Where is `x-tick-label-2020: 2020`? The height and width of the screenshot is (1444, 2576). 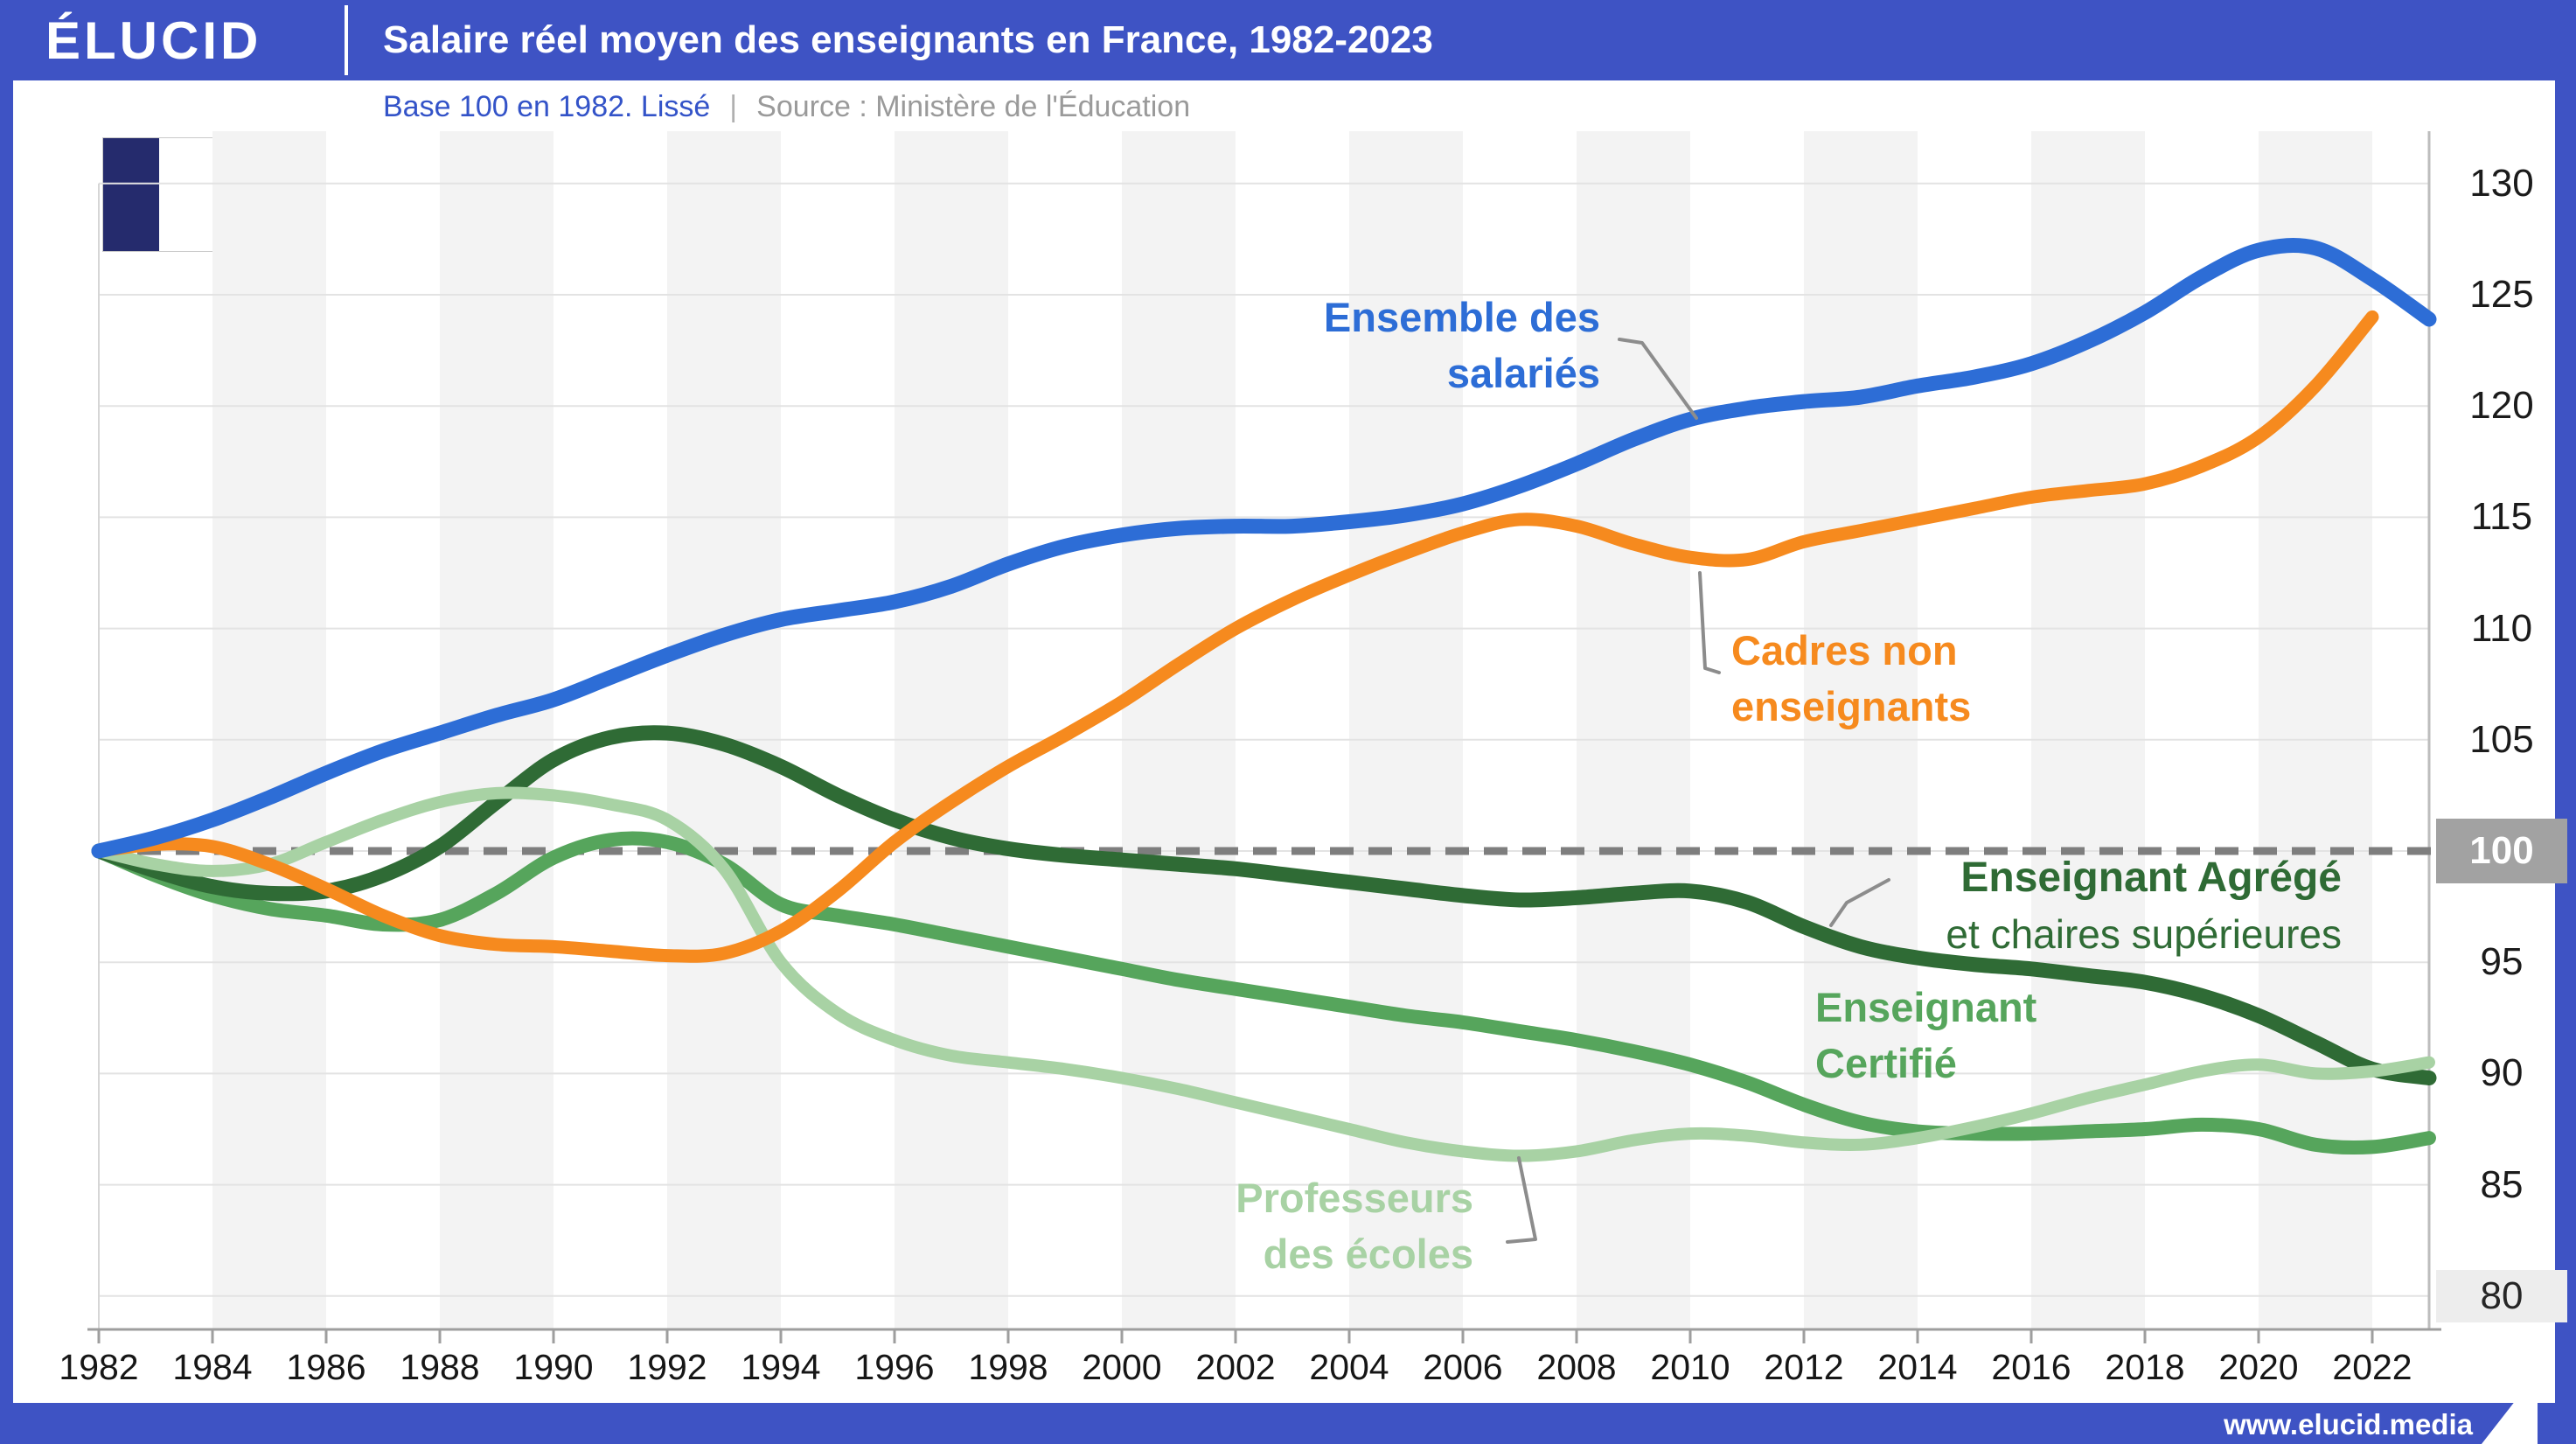
x-tick-label-2020: 2020 is located at coordinates (2258, 1367).